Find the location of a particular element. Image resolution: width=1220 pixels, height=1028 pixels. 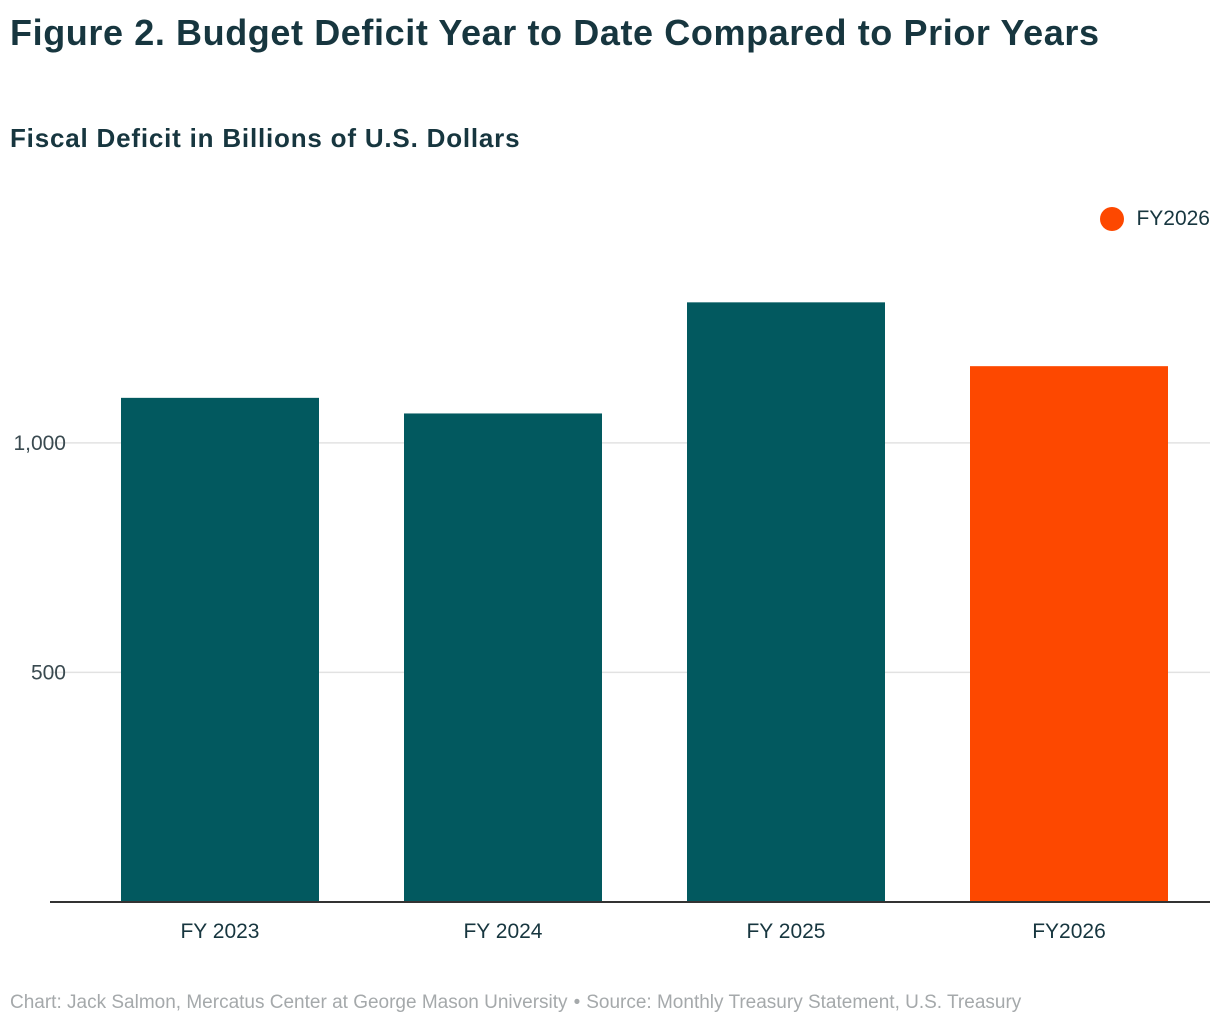

legend: FY2026 is located at coordinates (1155, 219).